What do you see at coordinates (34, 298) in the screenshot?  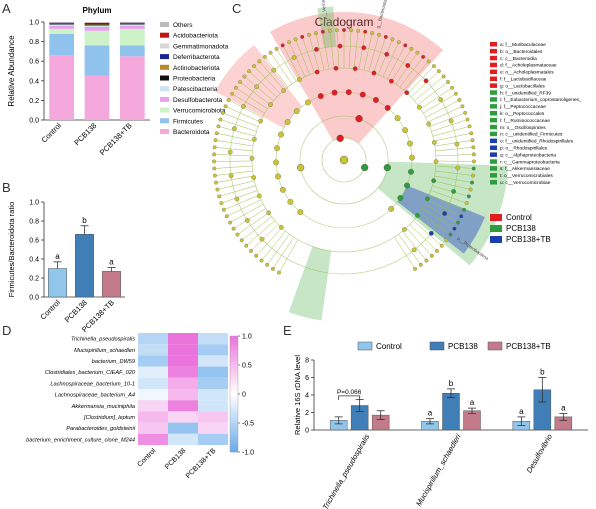 I see `y-tick-label: 0.0` at bounding box center [34, 298].